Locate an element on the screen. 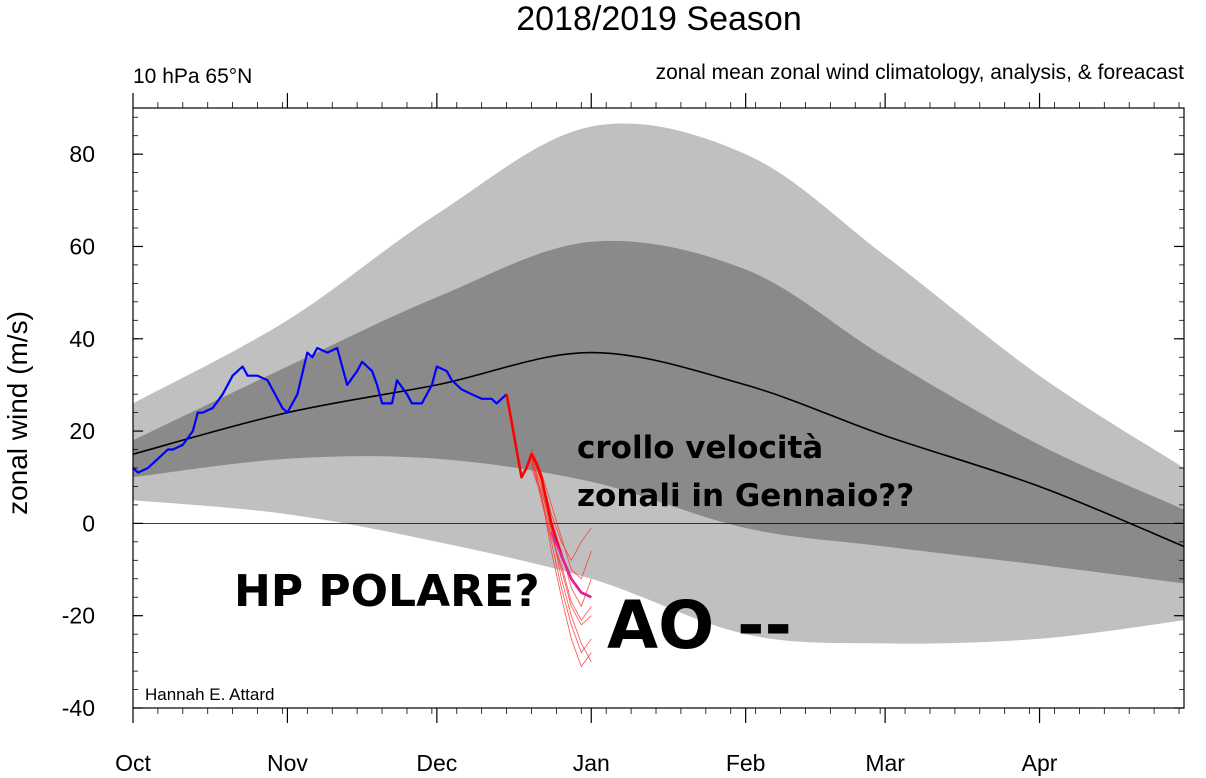 The height and width of the screenshot is (778, 1206). annotation-crollo-line1: crollo velocità is located at coordinates (700, 448).